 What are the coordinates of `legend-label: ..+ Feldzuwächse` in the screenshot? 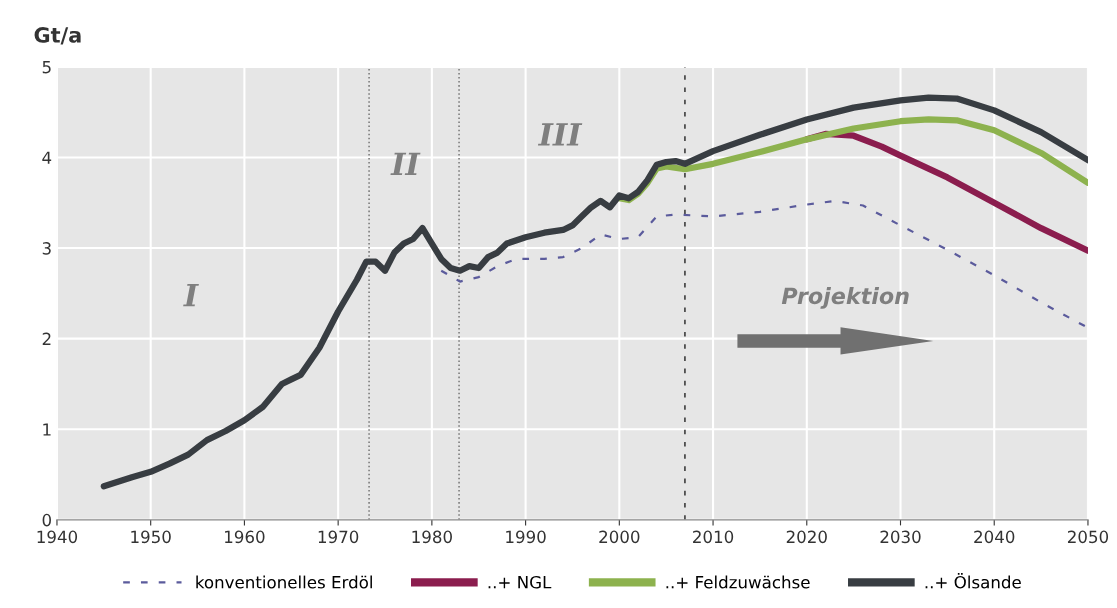 It's located at (738, 582).